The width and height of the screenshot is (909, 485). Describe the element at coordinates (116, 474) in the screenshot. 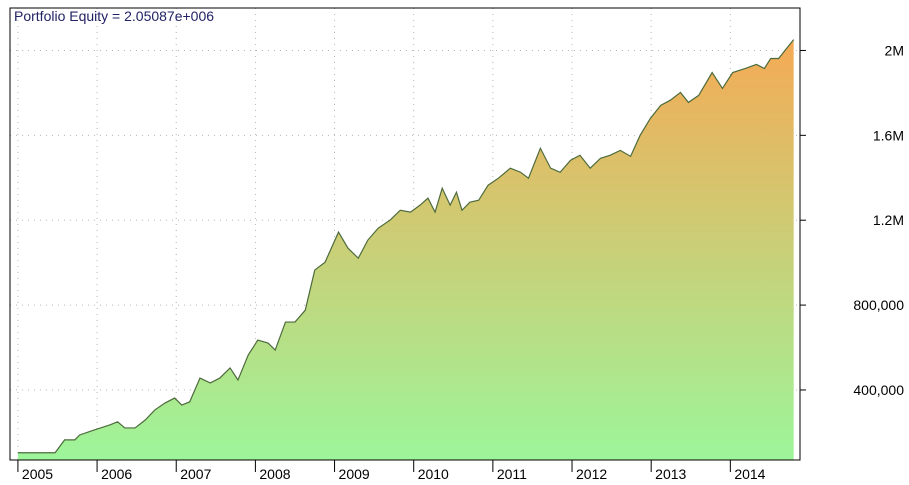

I see `x-tick-label: 2006` at that location.